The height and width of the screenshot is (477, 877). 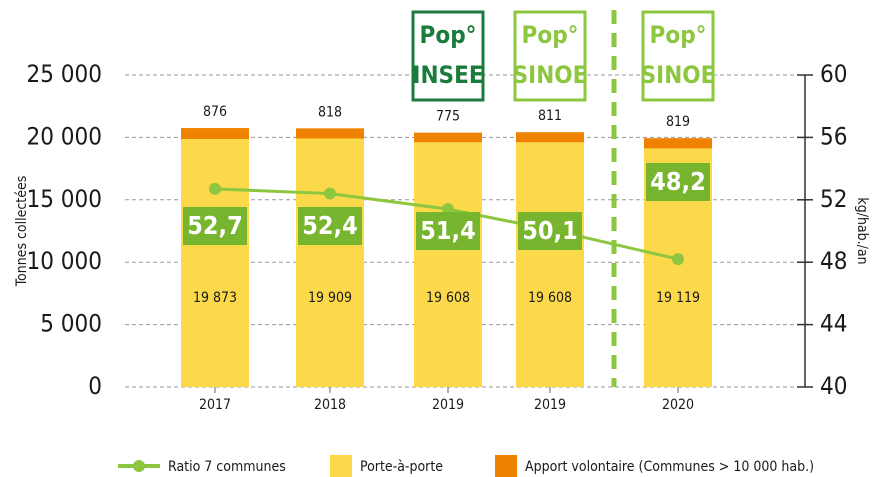 What do you see at coordinates (550, 116) in the screenshot?
I see `value-label: 811` at bounding box center [550, 116].